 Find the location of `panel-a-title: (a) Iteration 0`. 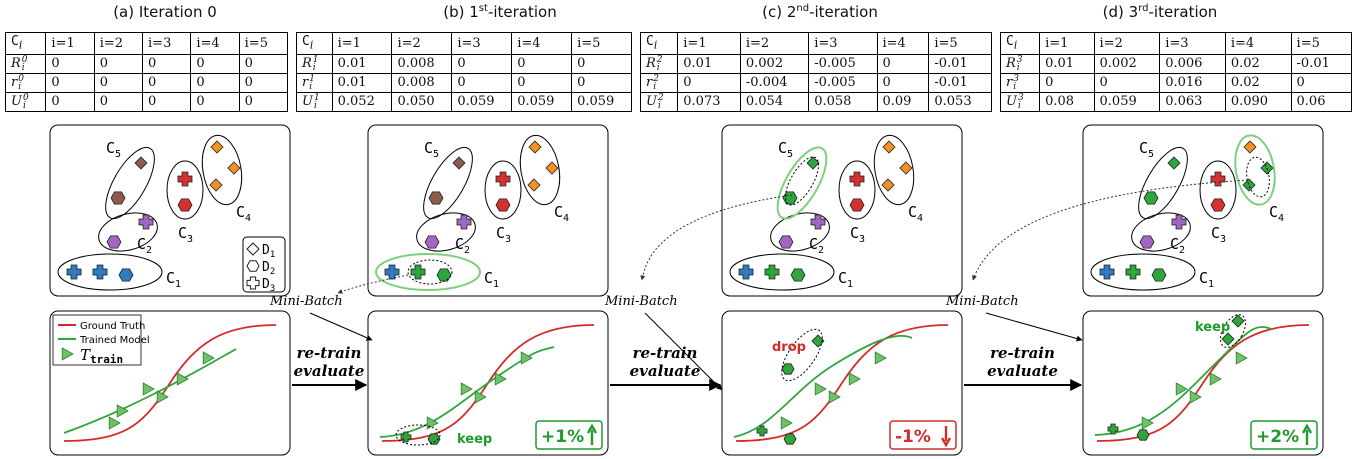

panel-a-title: (a) Iteration 0 is located at coordinates (165, 12).